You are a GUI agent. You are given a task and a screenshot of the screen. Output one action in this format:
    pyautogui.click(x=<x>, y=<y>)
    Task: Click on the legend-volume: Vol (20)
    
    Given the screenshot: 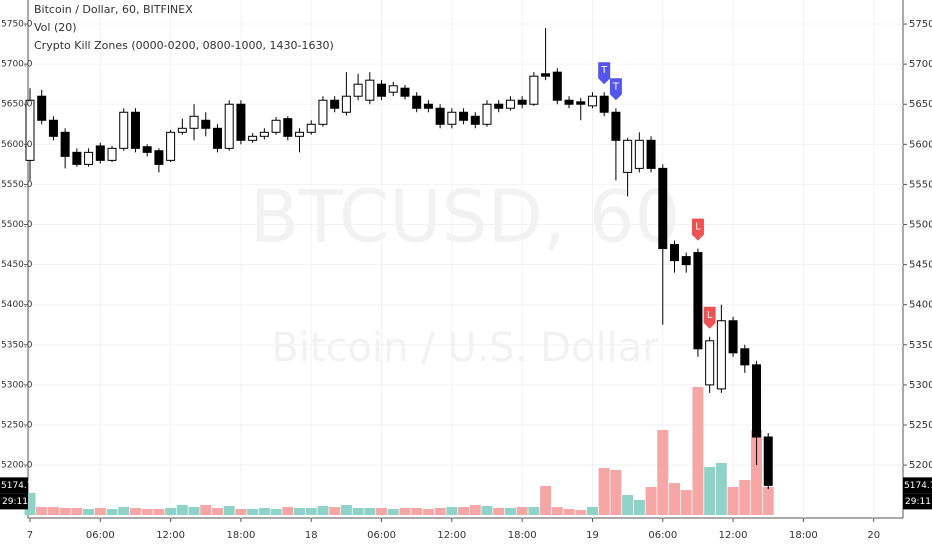 What is the action you would take?
    pyautogui.click(x=55, y=27)
    